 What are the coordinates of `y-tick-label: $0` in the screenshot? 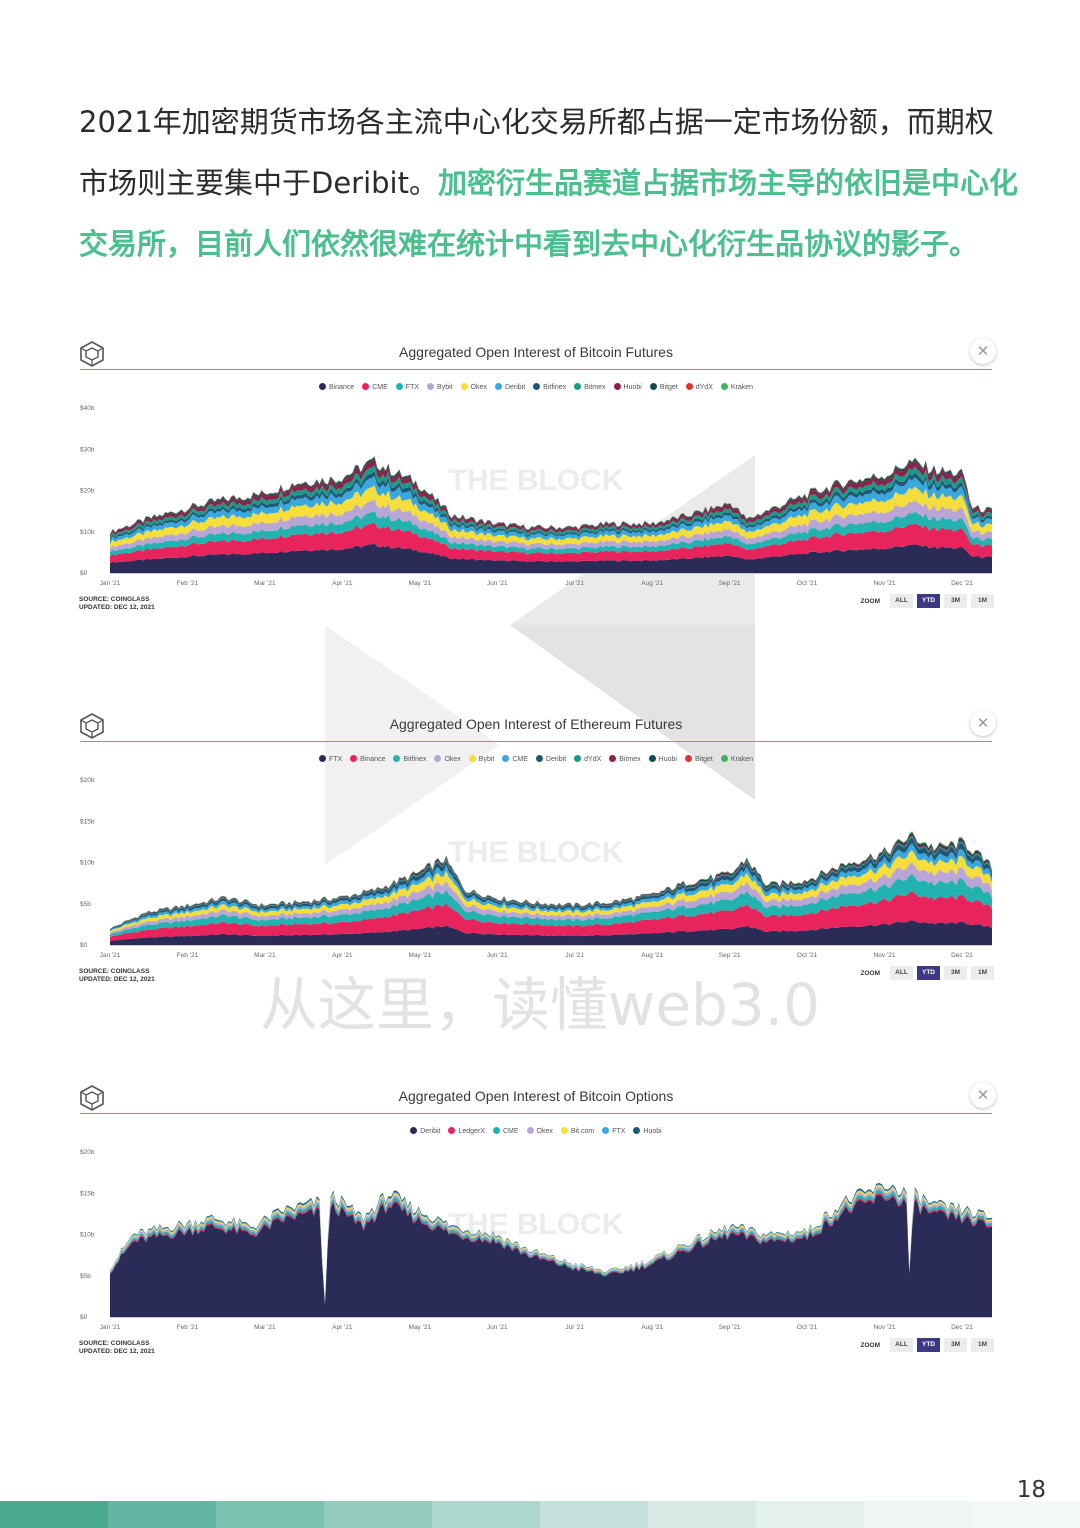 It's located at (84, 1317).